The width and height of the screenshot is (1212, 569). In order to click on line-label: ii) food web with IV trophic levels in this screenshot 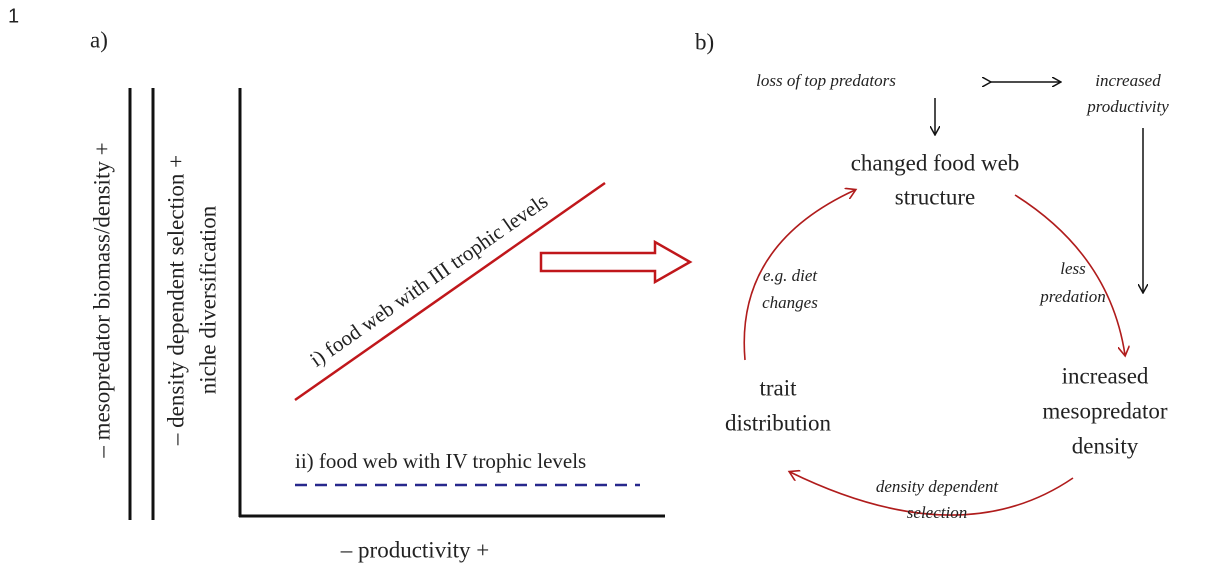, I will do `click(440, 461)`.